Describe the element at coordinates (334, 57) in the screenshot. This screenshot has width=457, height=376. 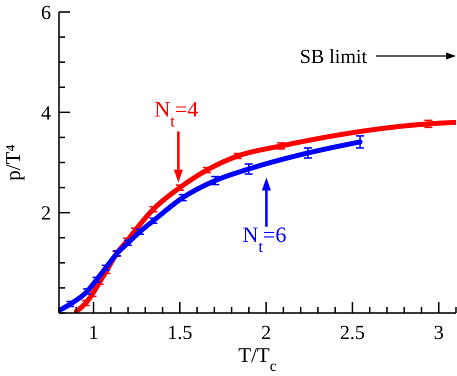
I see `annotation: SB limit` at that location.